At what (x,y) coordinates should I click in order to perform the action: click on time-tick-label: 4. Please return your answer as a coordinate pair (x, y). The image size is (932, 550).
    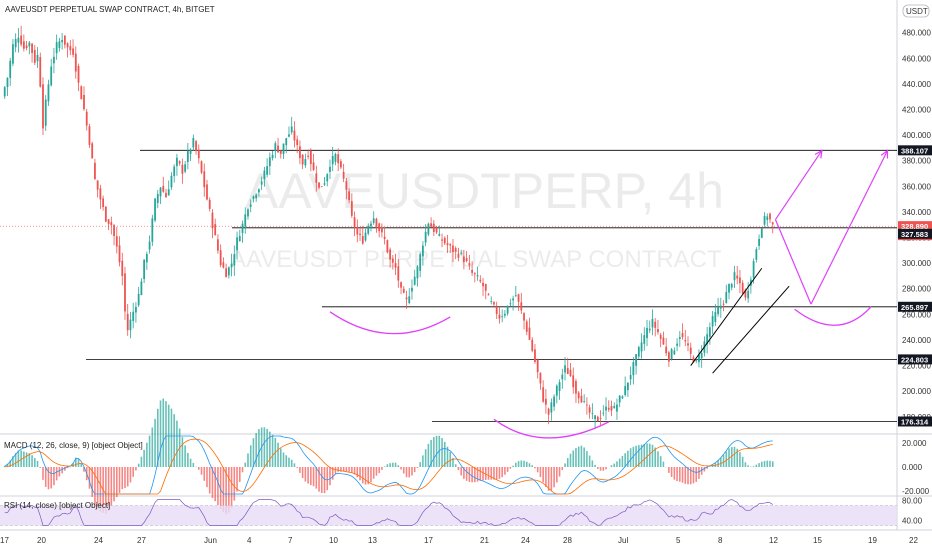
    Looking at the image, I should click on (249, 540).